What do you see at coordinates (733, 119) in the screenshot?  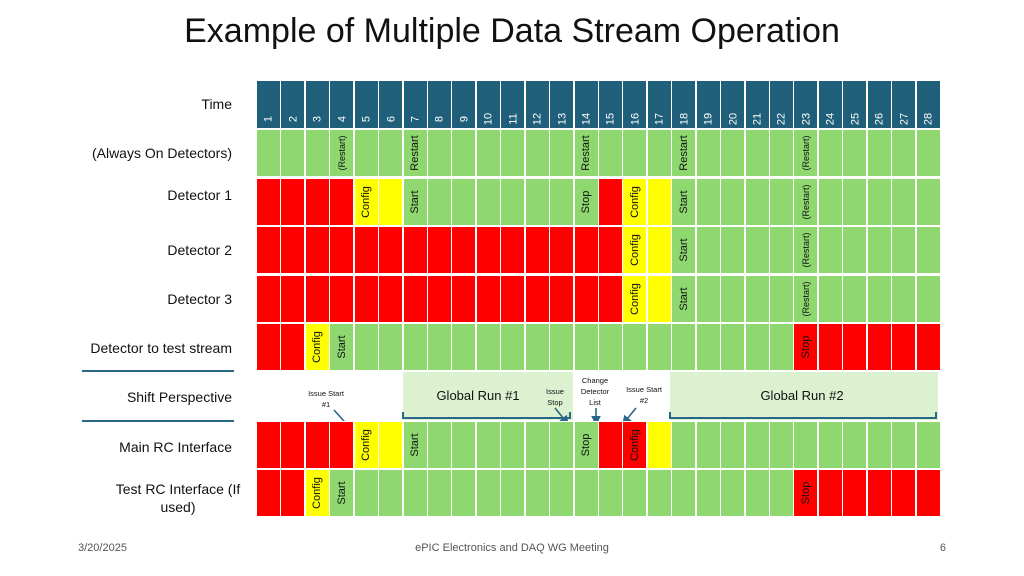 I see `time-slot-label: 20` at bounding box center [733, 119].